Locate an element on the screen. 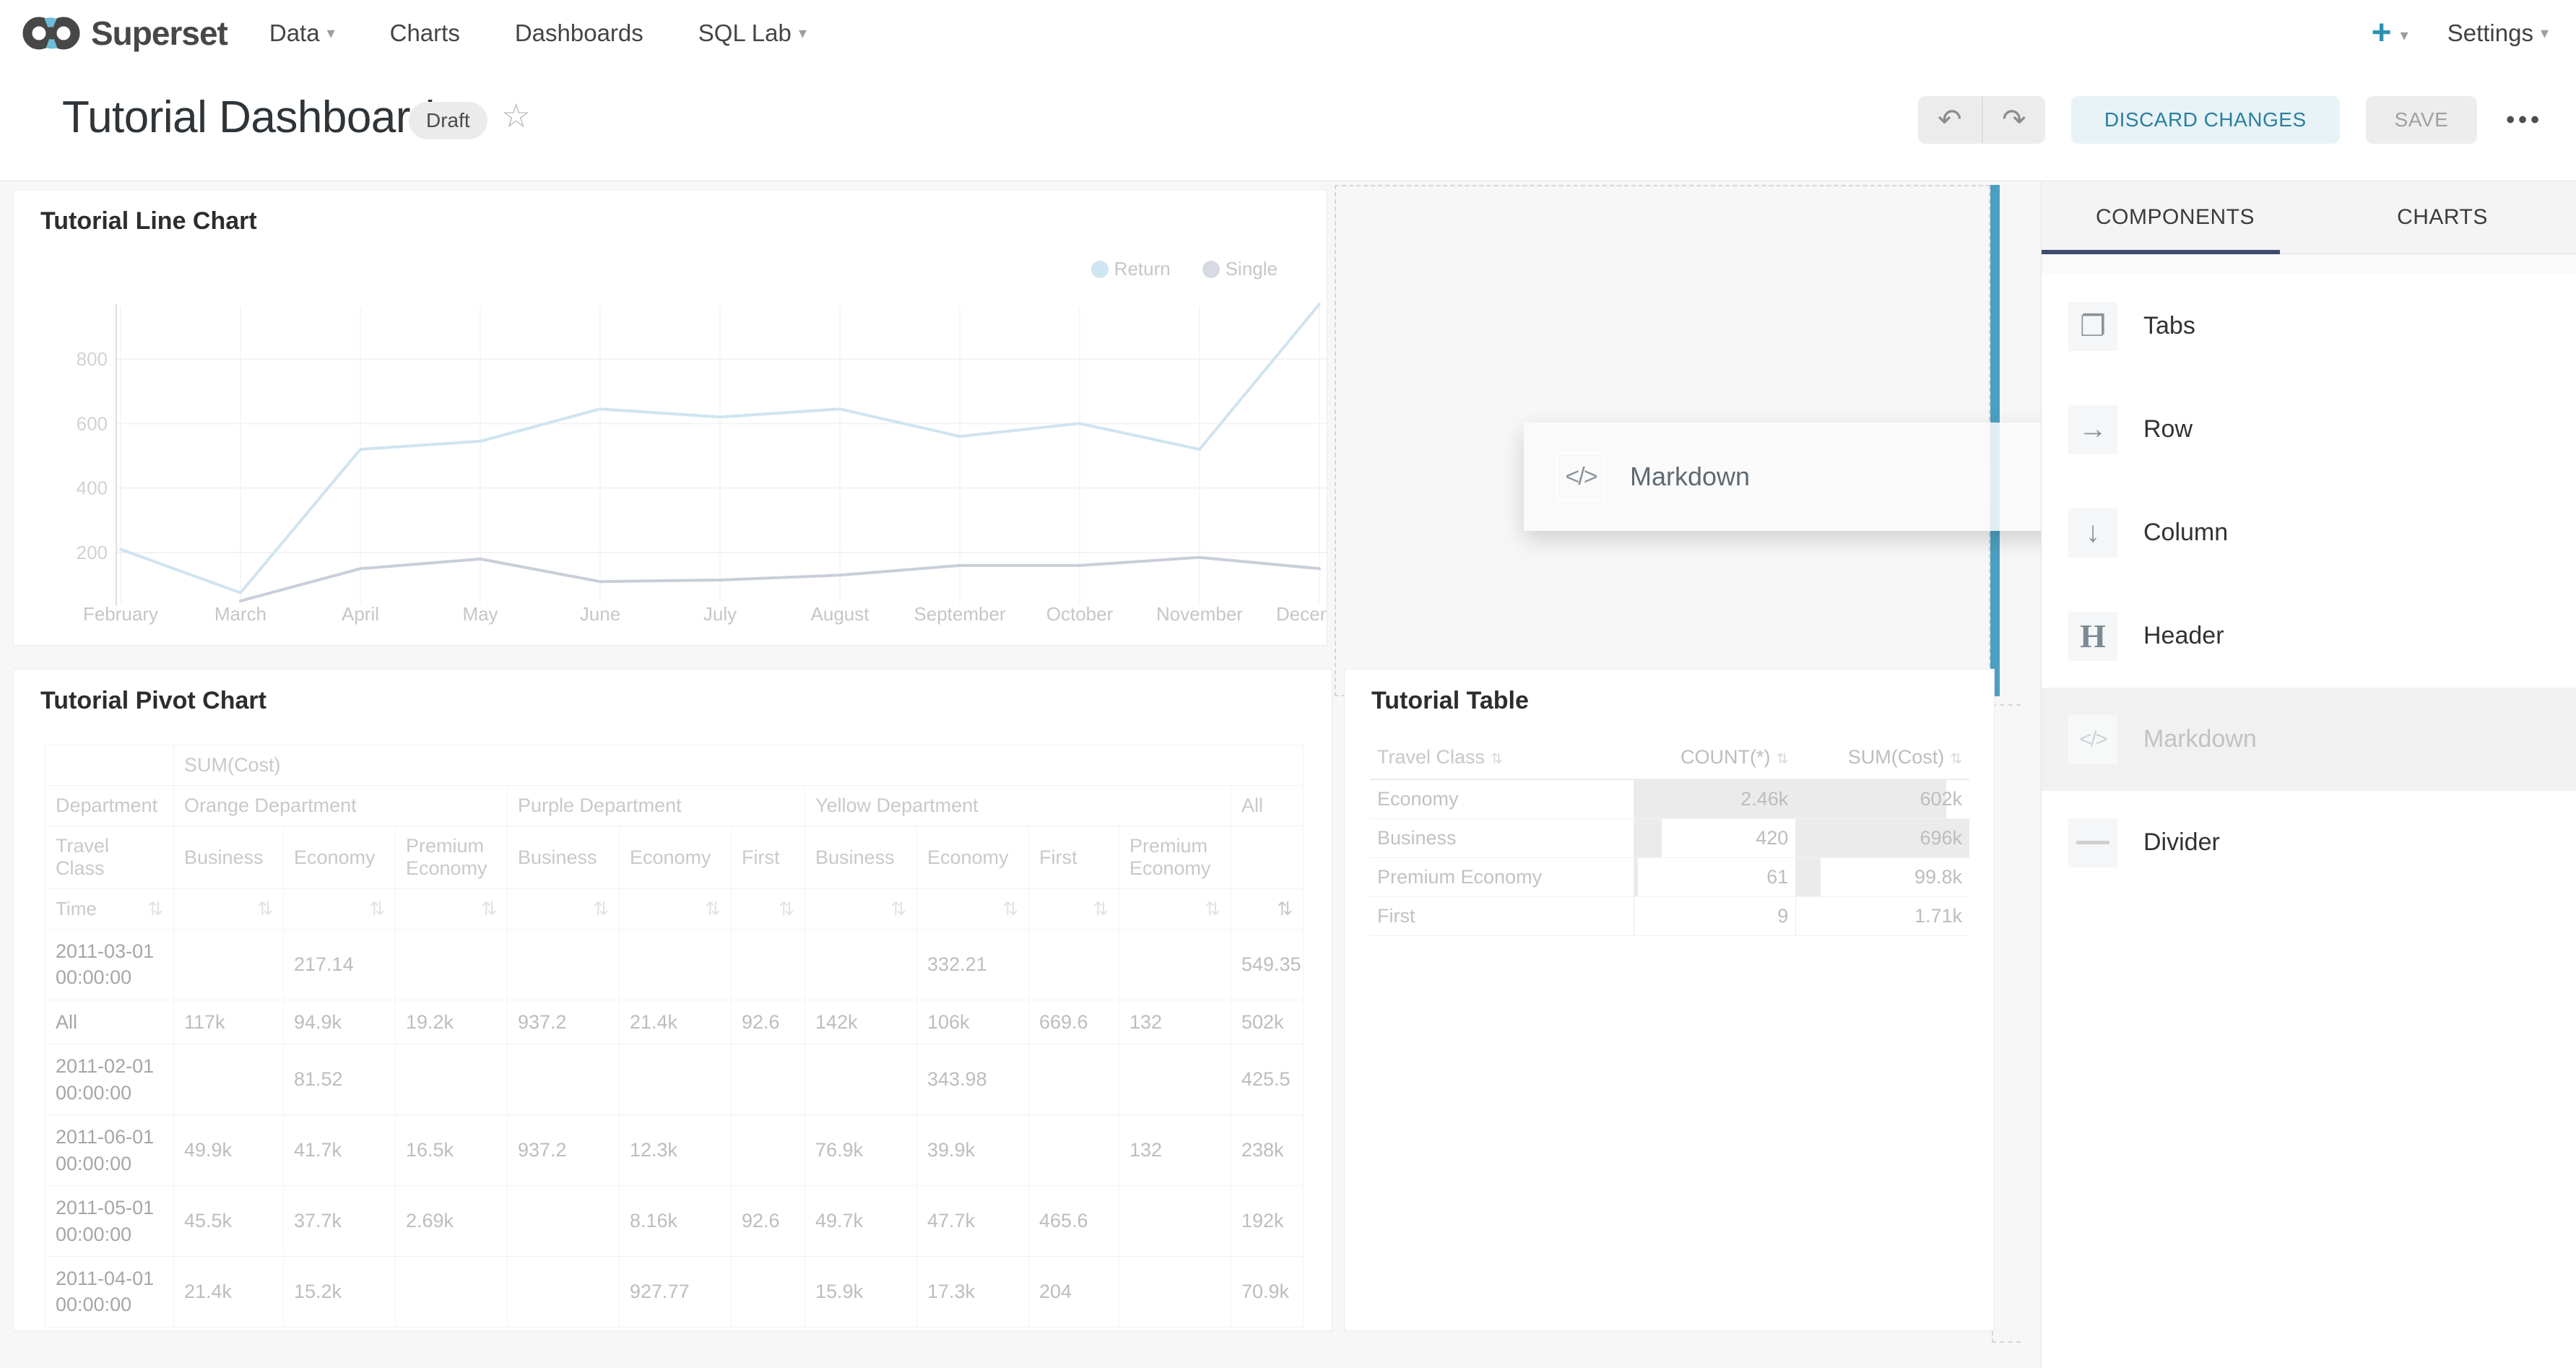  sidebar-item-tabs: ❐ Tabs is located at coordinates (2309, 326).